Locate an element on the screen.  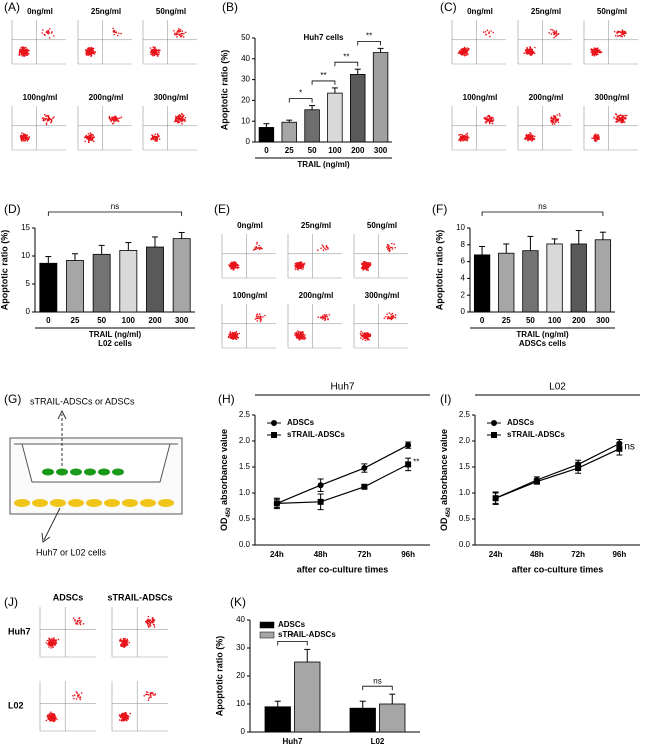
panel-label: (J) is located at coordinates (11, 602).